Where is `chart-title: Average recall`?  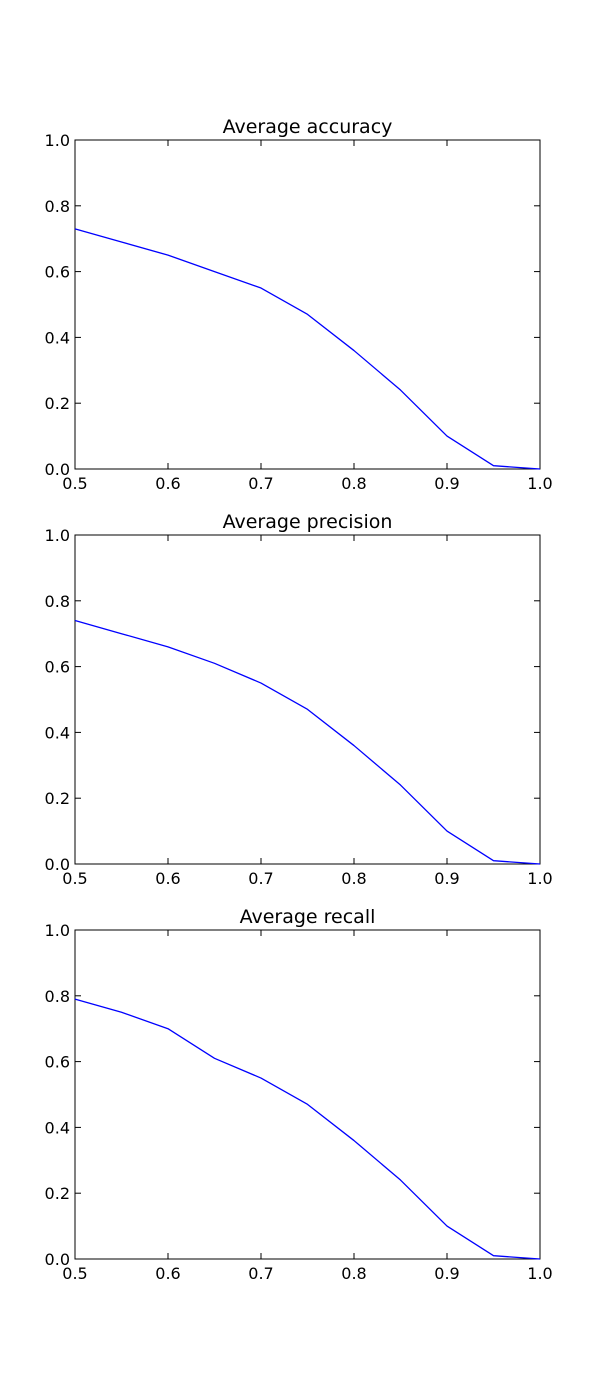 chart-title: Average recall is located at coordinates (308, 917).